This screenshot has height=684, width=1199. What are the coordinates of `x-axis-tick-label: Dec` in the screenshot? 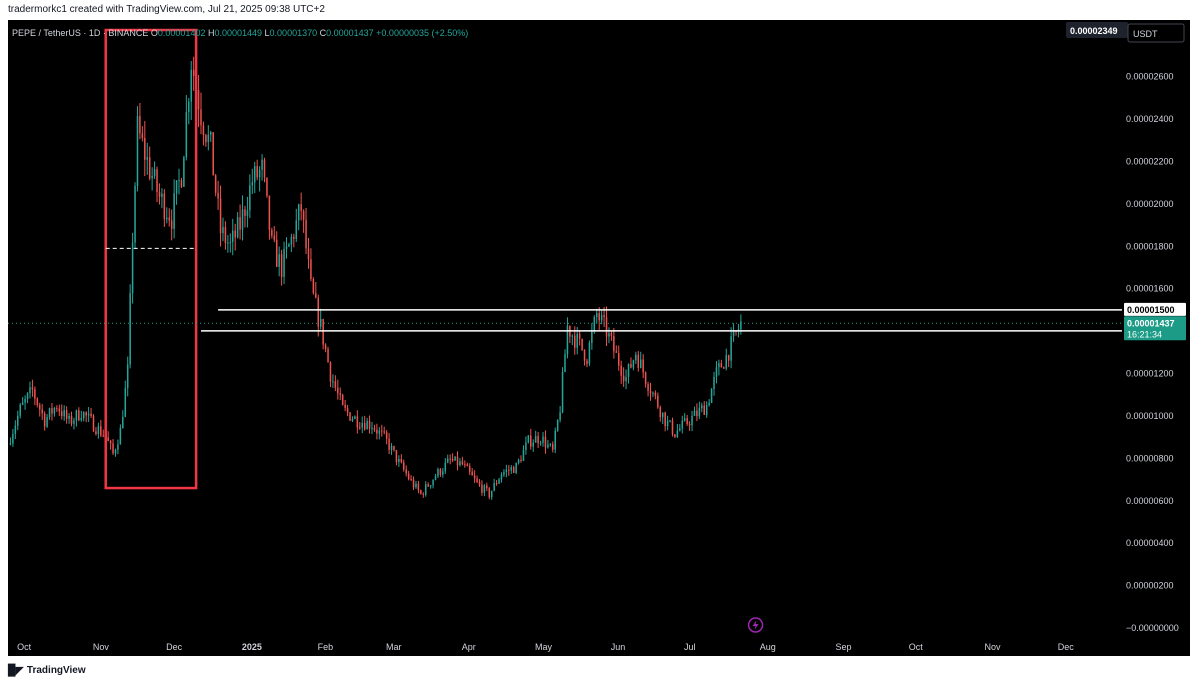 It's located at (1066, 647).